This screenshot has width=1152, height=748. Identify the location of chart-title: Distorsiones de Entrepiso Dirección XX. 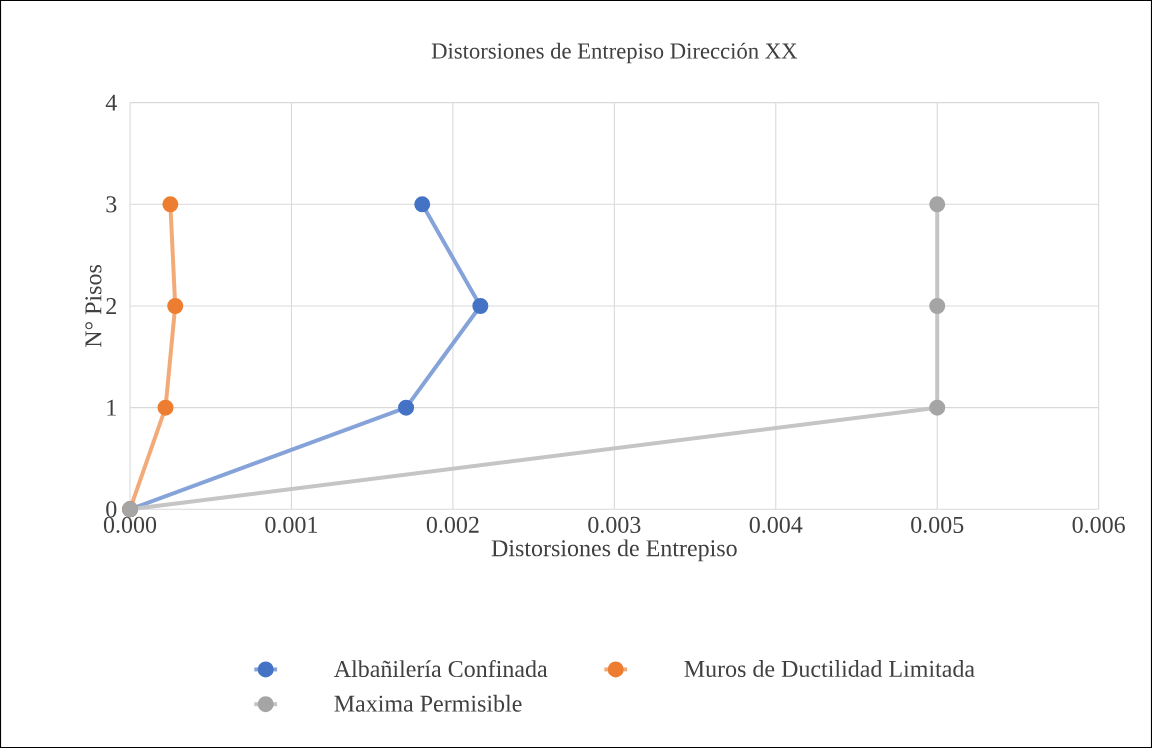
(614, 53).